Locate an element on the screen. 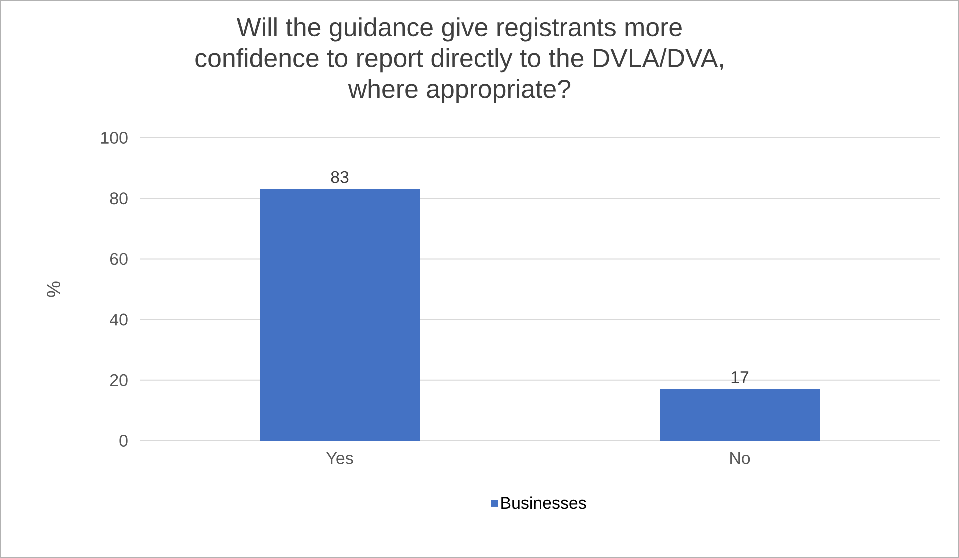 The width and height of the screenshot is (959, 558). data-label: 83 is located at coordinates (340, 177).